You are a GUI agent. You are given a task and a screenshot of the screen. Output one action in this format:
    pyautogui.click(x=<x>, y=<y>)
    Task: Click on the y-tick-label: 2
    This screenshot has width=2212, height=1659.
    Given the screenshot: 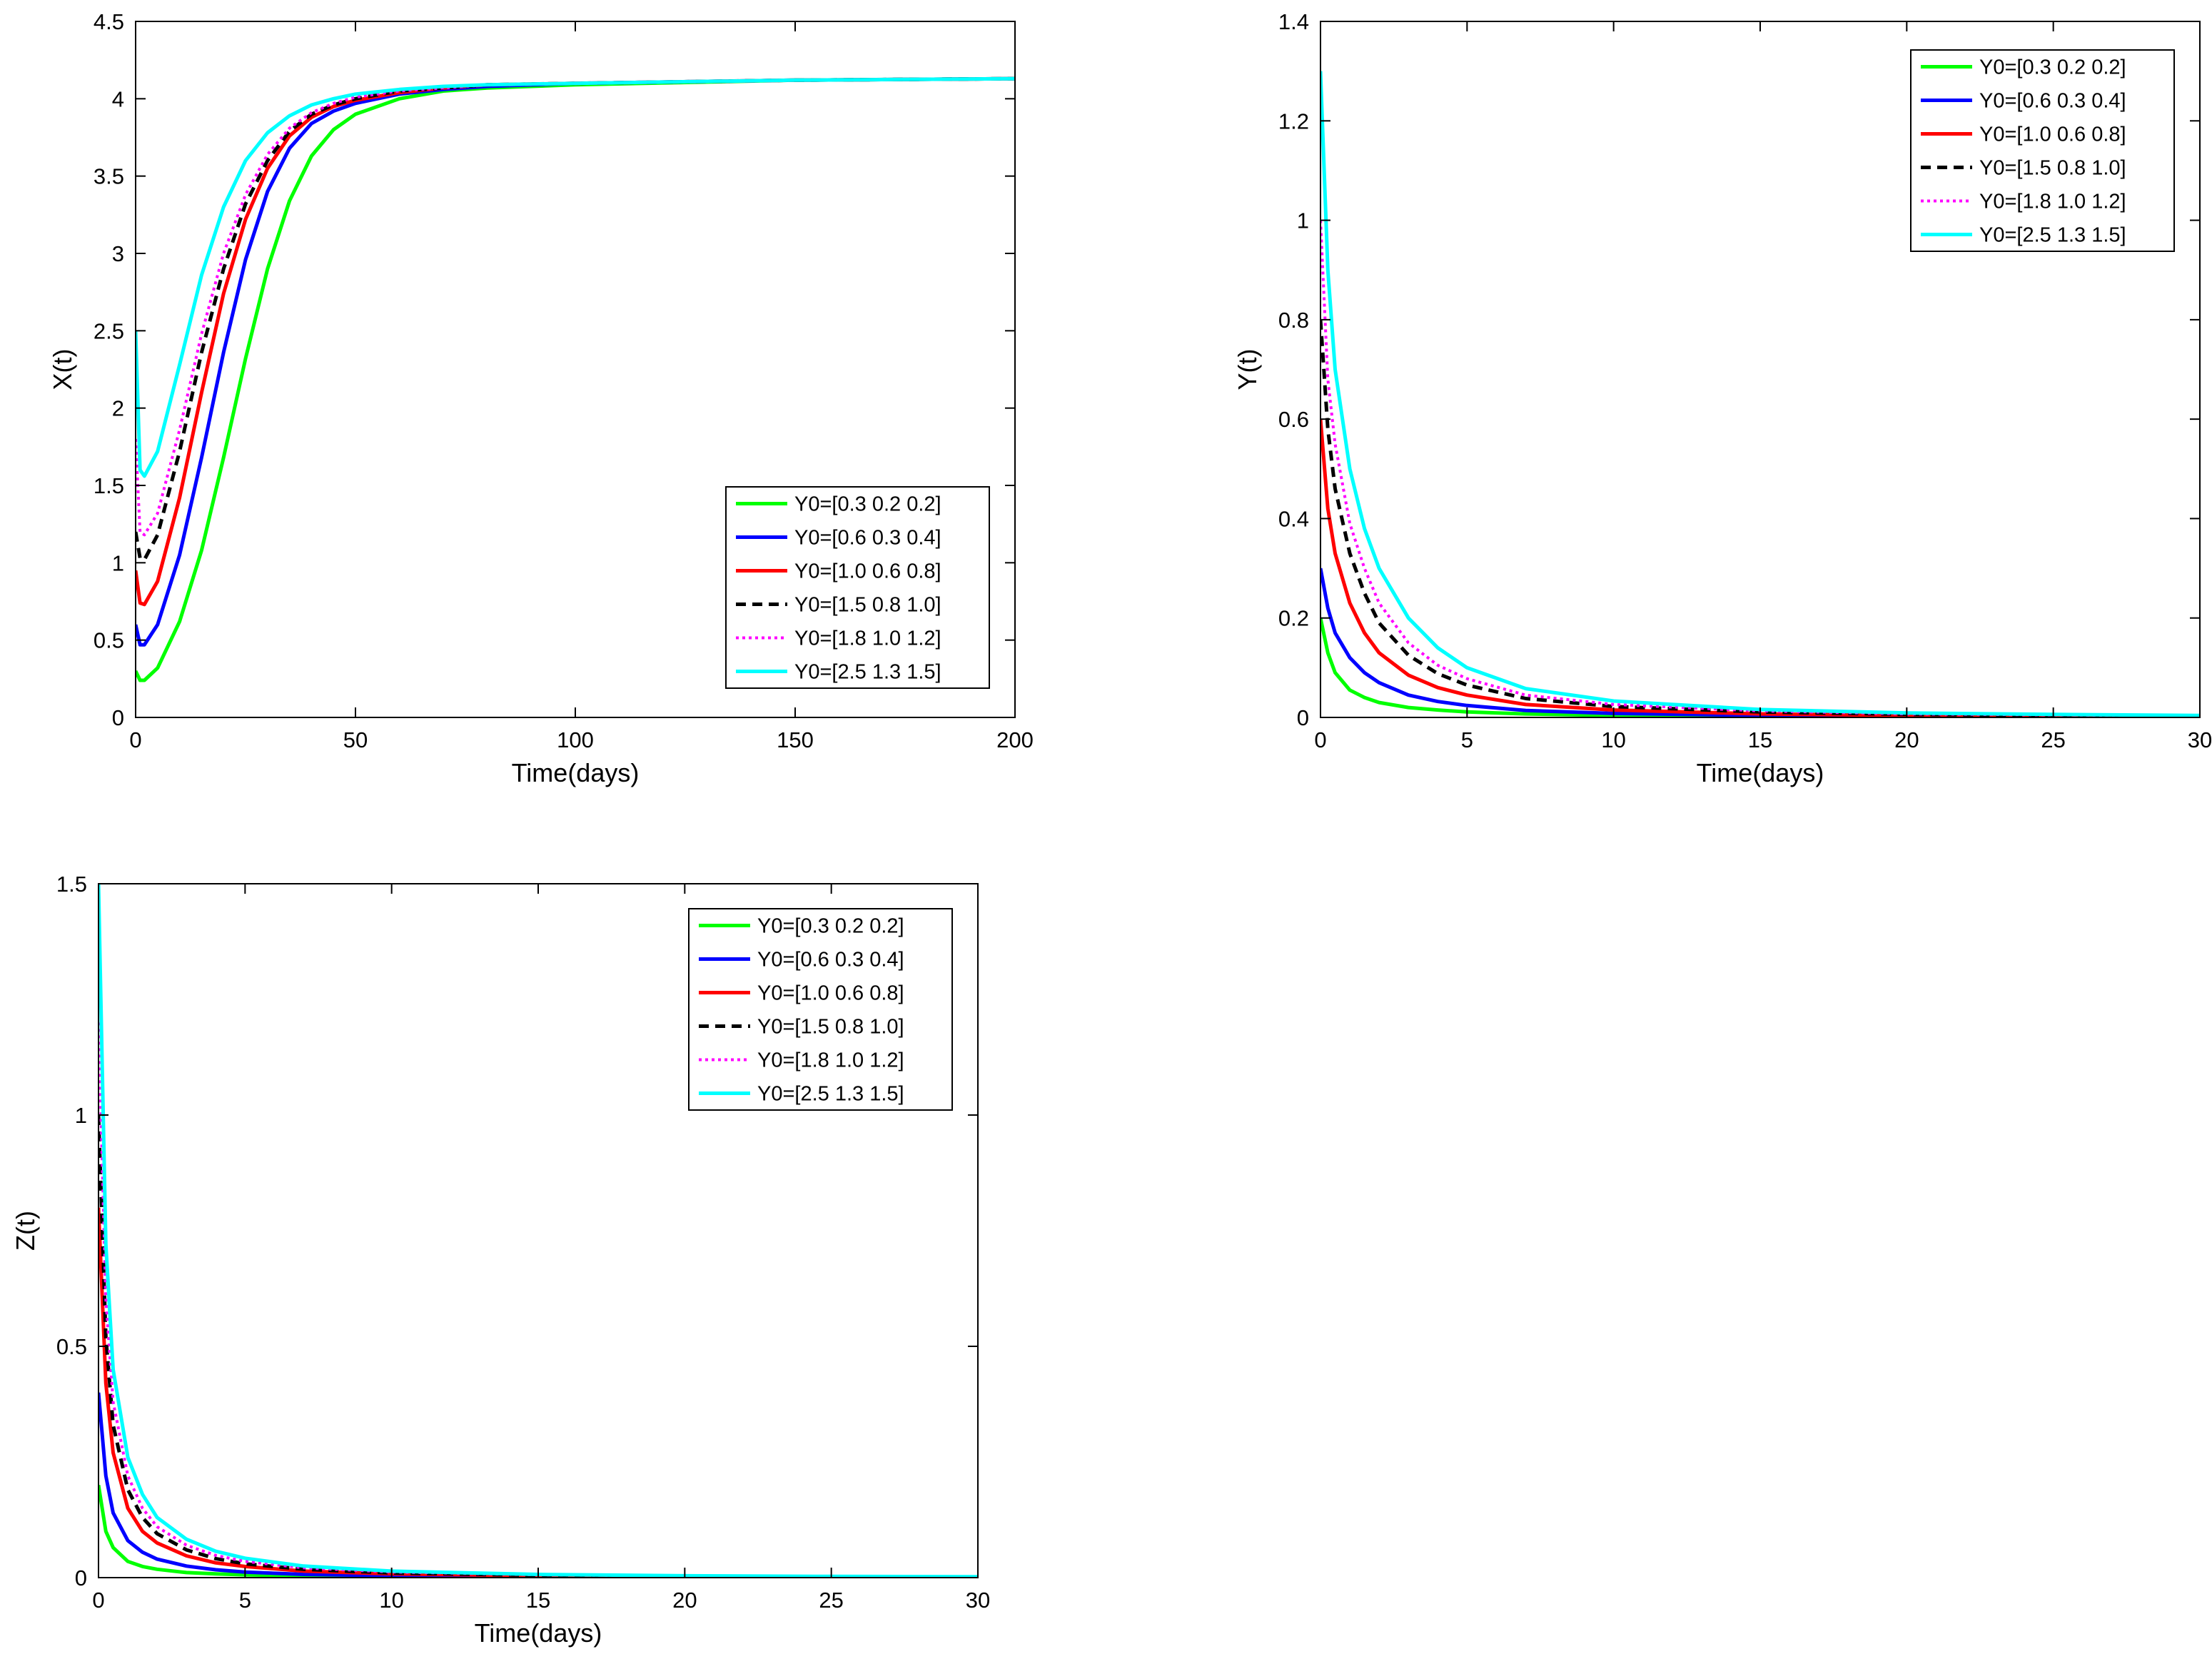 What is the action you would take?
    pyautogui.click(x=118, y=408)
    